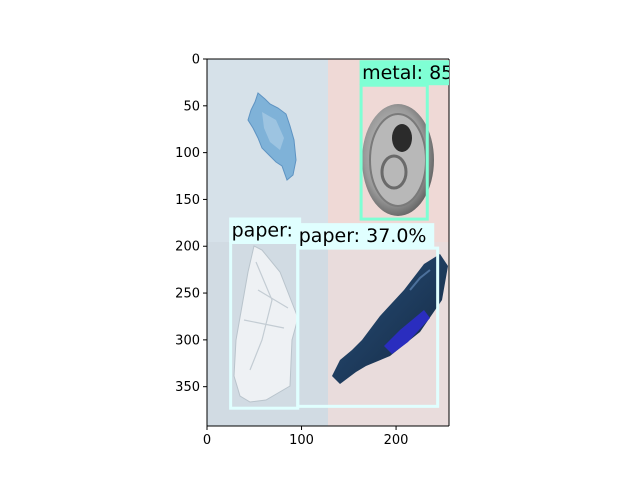  What do you see at coordinates (396, 440) in the screenshot?
I see `x-tick-label: 200` at bounding box center [396, 440].